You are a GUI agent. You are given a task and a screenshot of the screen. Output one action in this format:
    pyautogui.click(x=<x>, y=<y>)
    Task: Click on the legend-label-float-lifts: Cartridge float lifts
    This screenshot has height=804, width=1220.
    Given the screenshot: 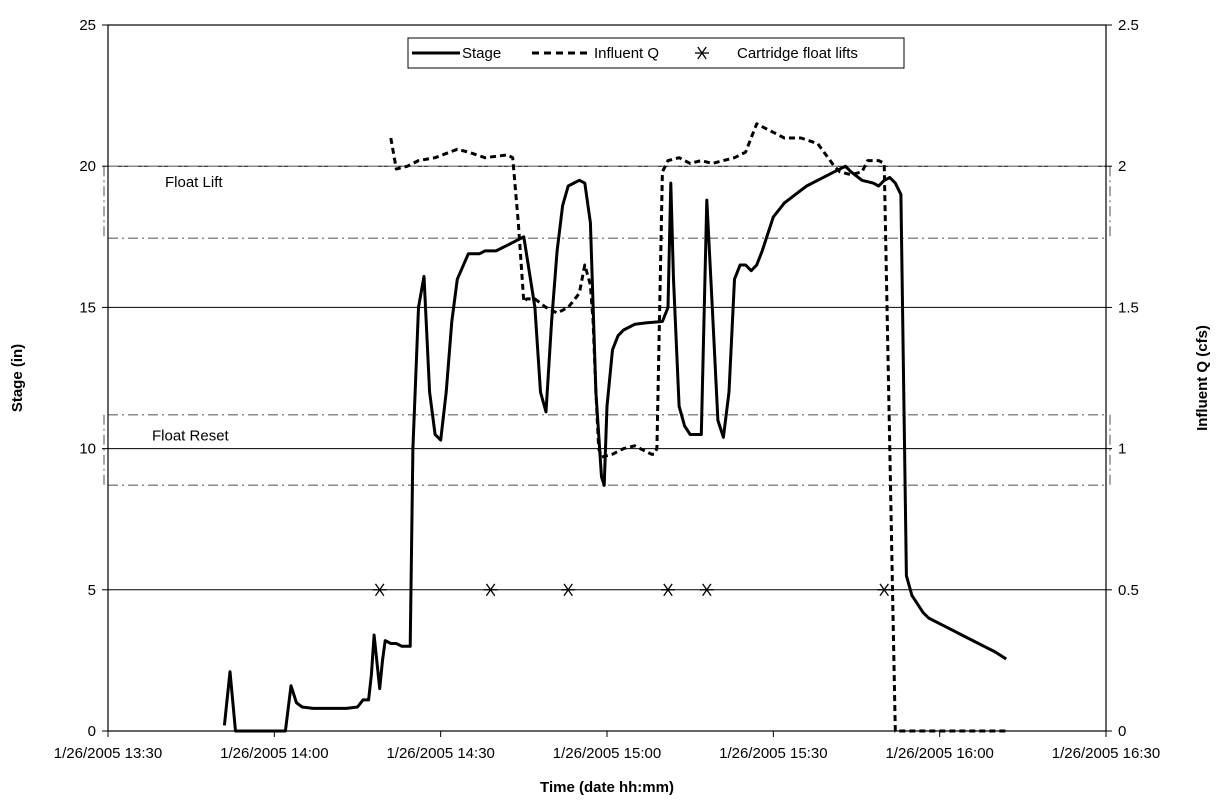 What is the action you would take?
    pyautogui.click(x=797, y=53)
    